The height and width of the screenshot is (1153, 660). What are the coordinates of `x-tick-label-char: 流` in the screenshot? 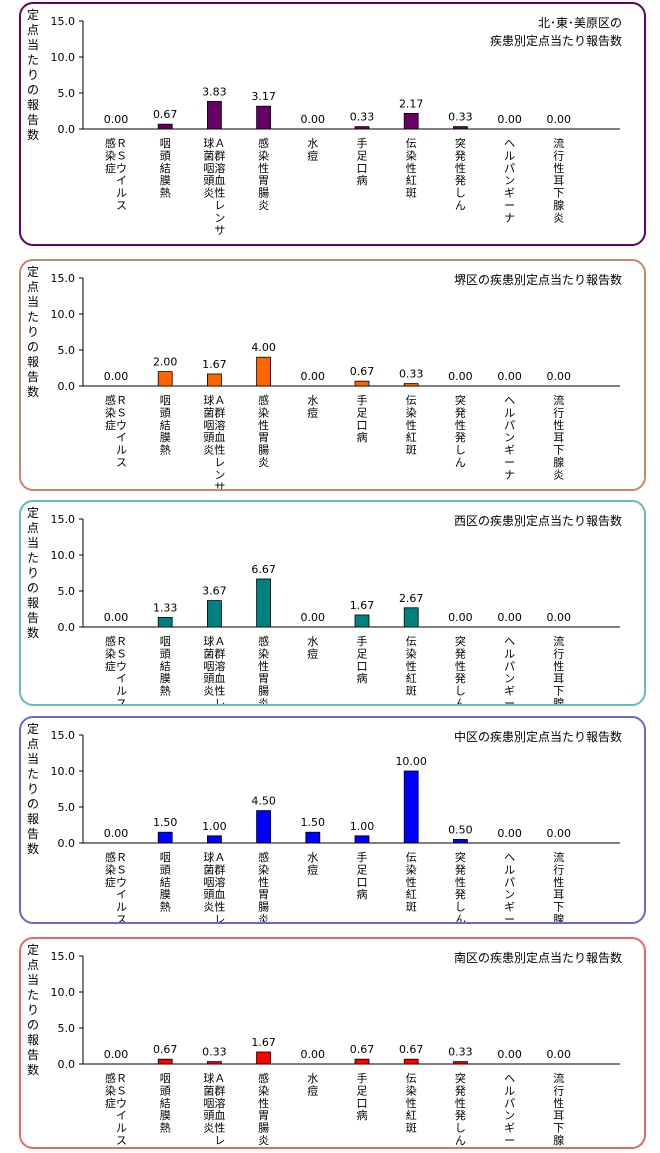 It's located at (558, 857).